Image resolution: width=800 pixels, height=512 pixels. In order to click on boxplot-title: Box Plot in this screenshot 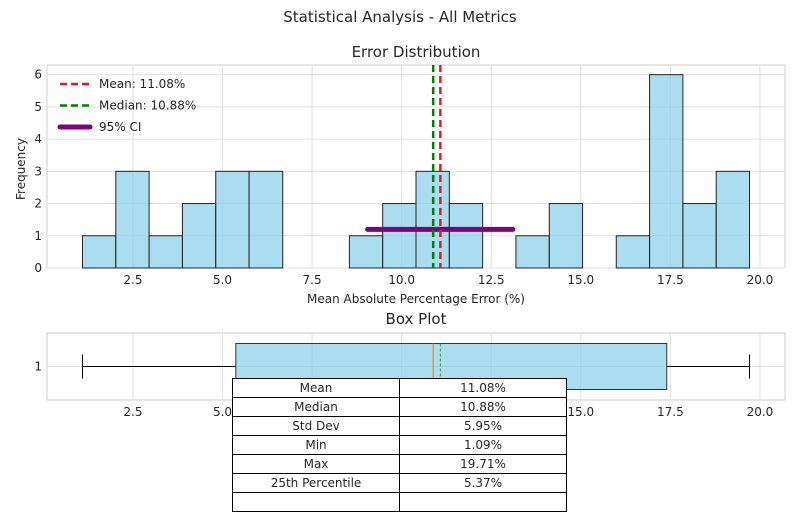, I will do `click(416, 319)`.